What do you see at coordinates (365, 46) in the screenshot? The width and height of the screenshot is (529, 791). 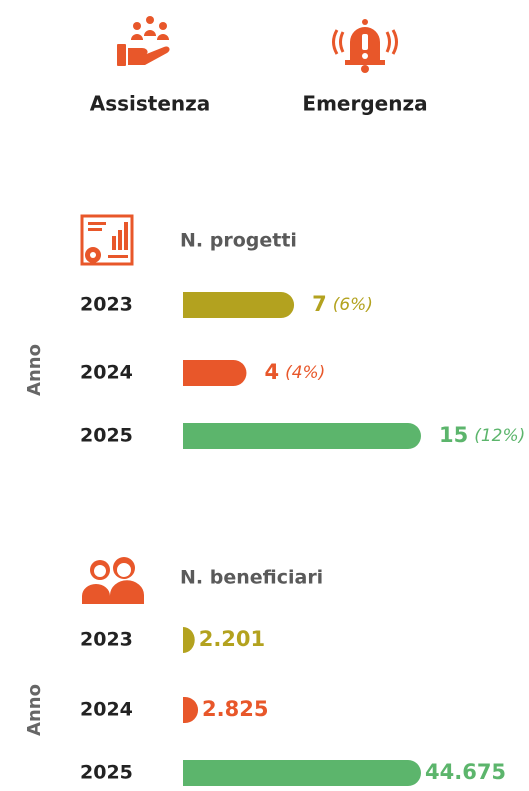 I see `emergency-icon` at bounding box center [365, 46].